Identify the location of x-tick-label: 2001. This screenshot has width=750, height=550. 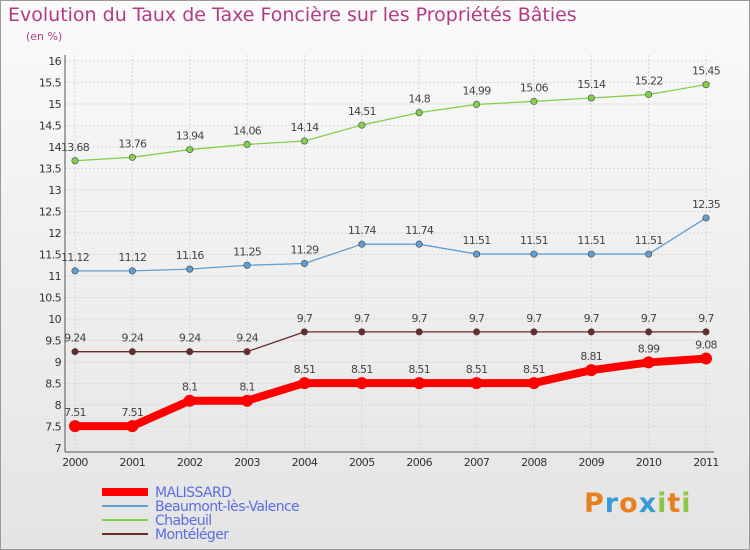
(133, 462).